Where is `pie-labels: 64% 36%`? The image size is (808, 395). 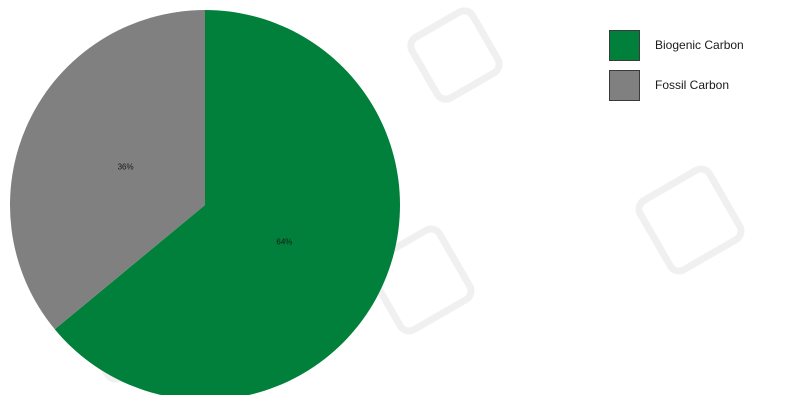 pie-labels: 64% 36% is located at coordinates (205, 205).